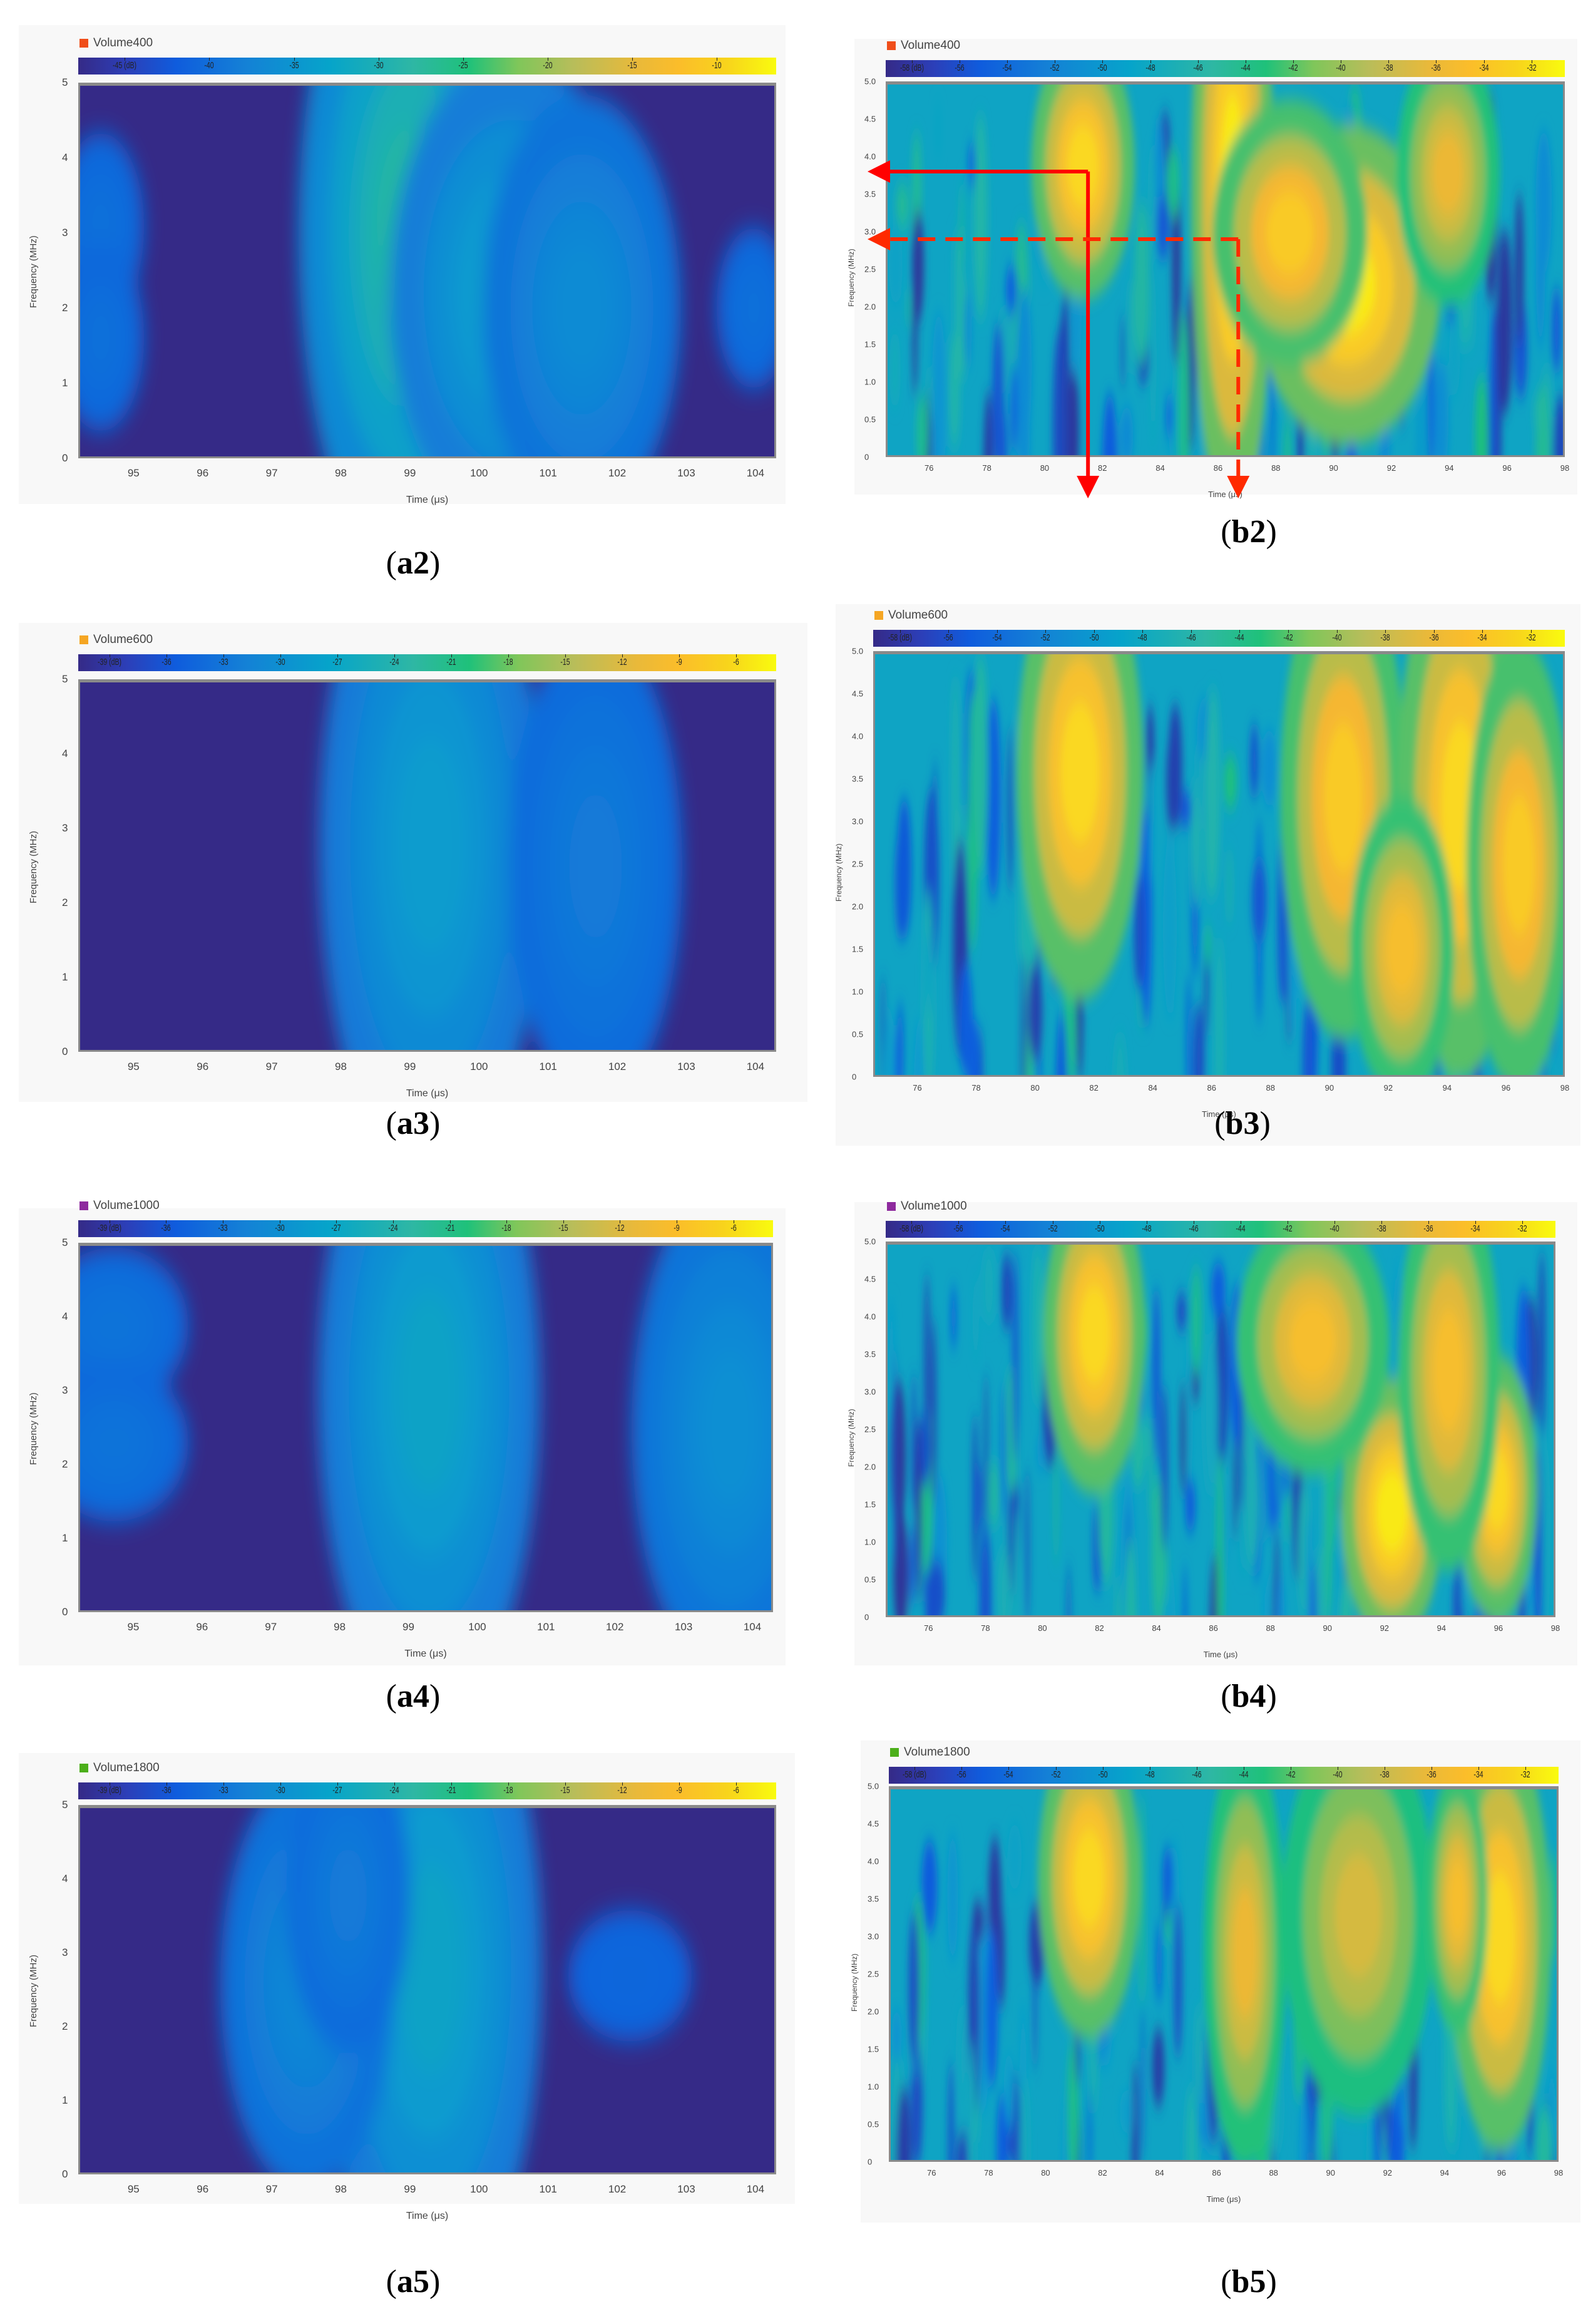 The width and height of the screenshot is (1593, 2324). What do you see at coordinates (931, 45) in the screenshot?
I see `legend-label: Volume400` at bounding box center [931, 45].